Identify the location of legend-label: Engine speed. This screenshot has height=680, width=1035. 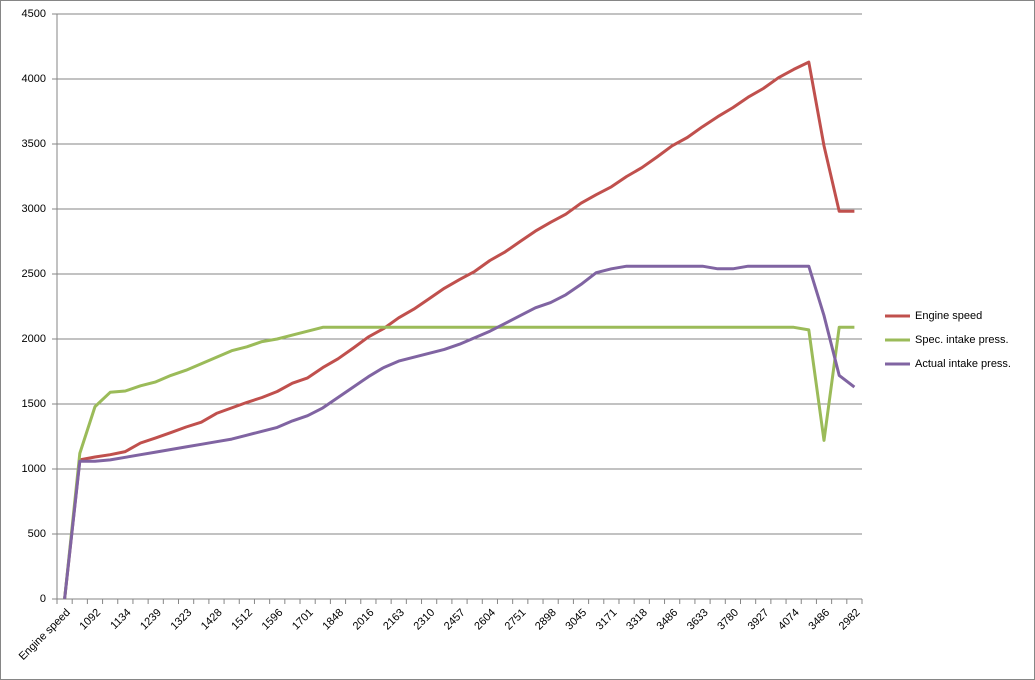
(948, 316).